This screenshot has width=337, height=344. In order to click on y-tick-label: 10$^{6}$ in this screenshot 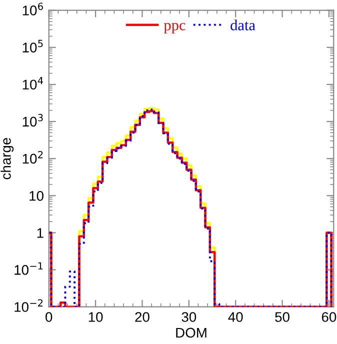, I will do `click(32, 9)`.